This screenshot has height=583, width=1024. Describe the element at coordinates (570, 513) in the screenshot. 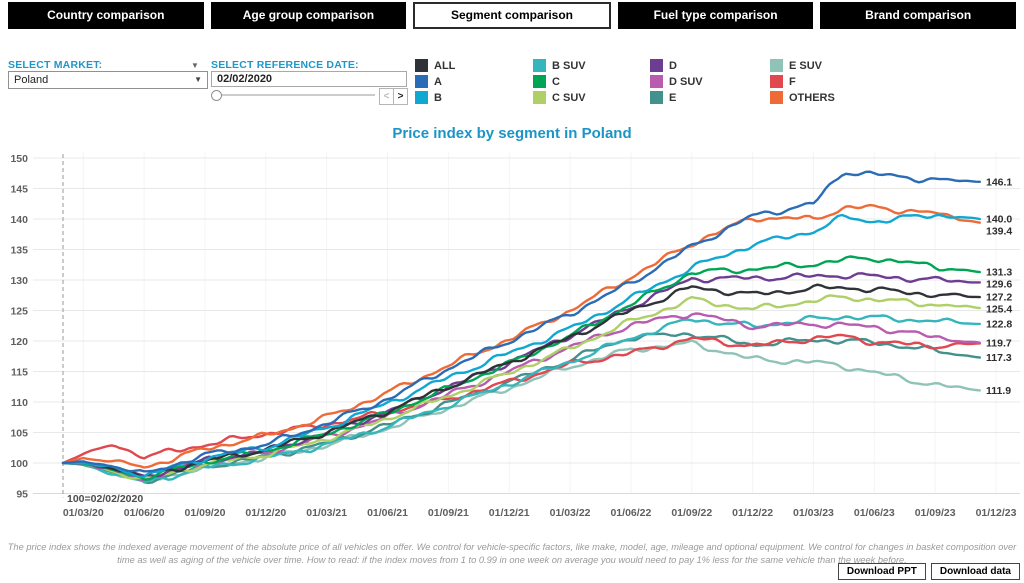

I see `x-axis-tick-label: 01/03/22` at that location.